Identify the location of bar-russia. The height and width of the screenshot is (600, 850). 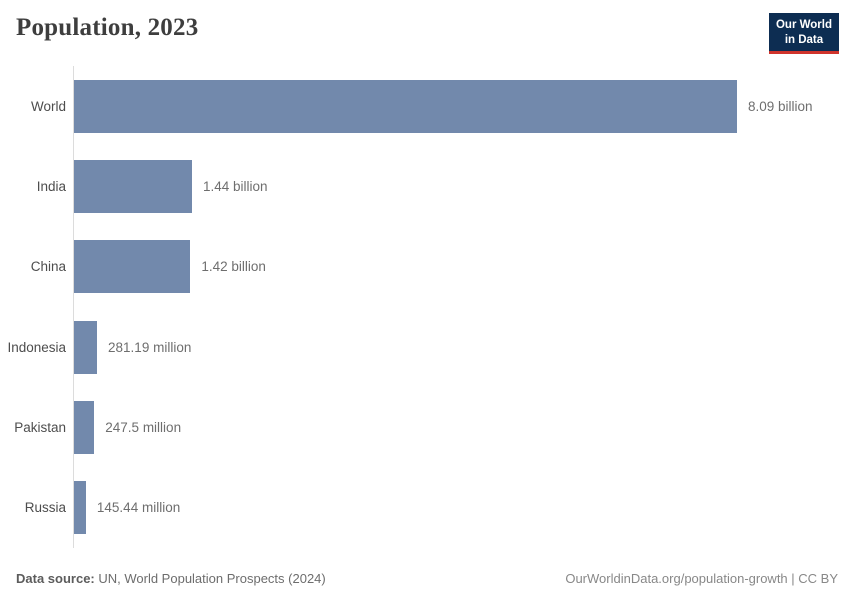
(80, 508).